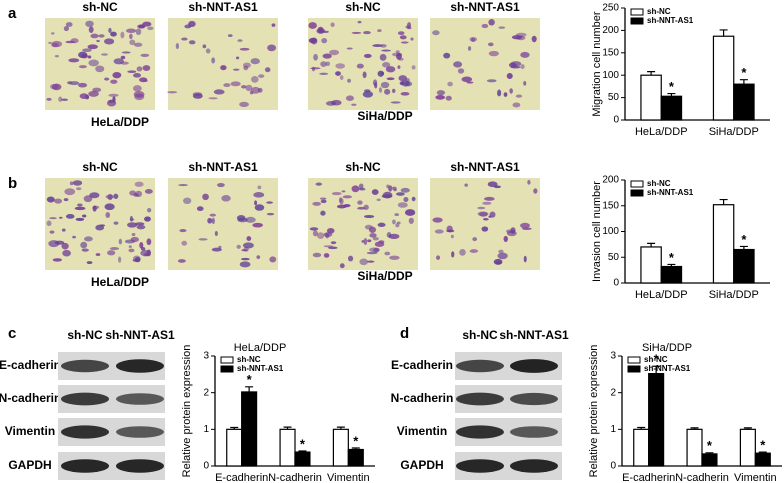 The image size is (784, 483). I want to click on y-axis-label: Migration cell number, so click(597, 63).